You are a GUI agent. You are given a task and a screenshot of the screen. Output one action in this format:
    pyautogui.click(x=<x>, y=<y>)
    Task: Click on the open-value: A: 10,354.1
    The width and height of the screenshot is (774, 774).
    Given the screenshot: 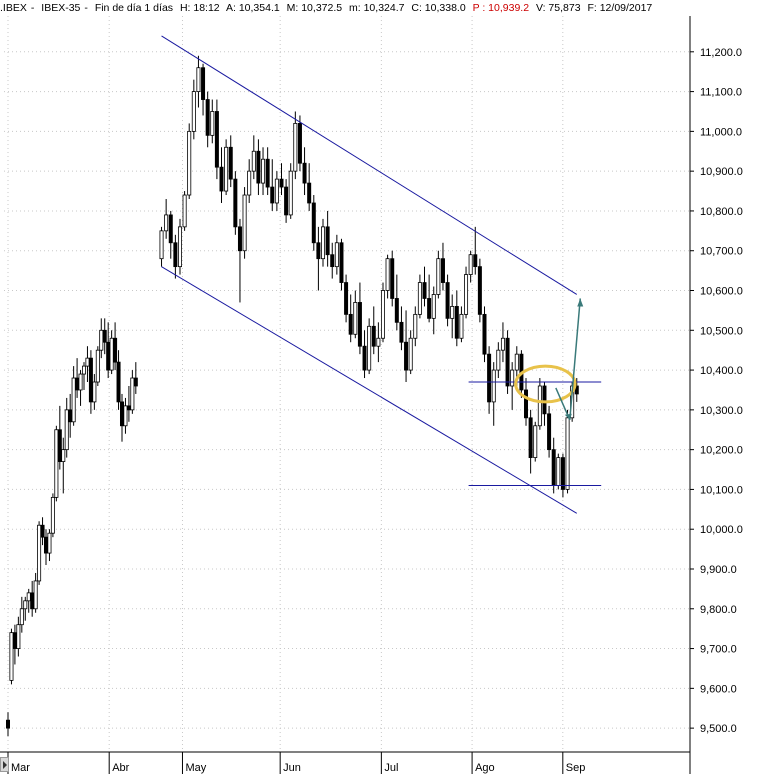 What is the action you would take?
    pyautogui.click(x=253, y=8)
    